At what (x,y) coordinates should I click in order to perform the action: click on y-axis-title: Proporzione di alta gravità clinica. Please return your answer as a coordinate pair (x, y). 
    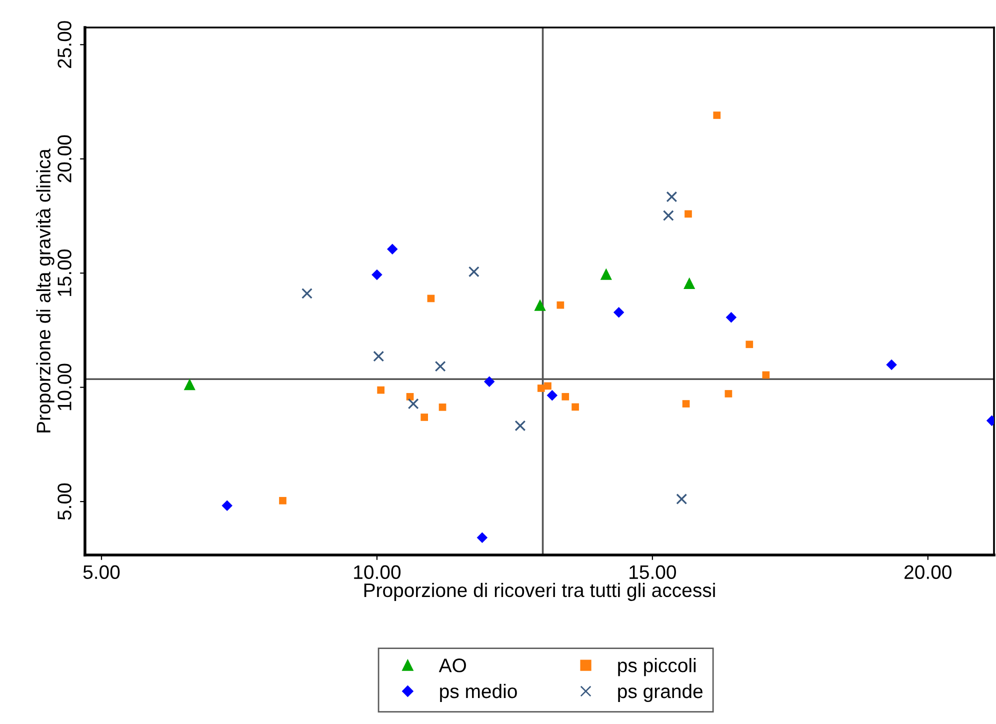
    Looking at the image, I should click on (45, 290).